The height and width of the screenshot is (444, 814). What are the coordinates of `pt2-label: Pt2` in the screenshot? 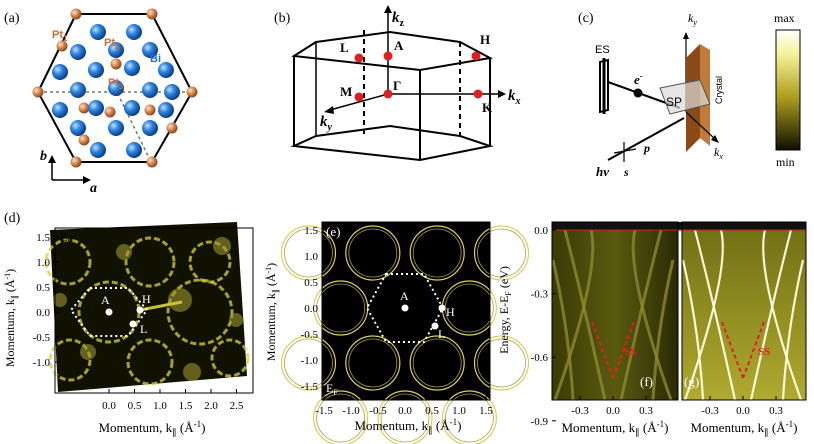 It's located at (112, 44).